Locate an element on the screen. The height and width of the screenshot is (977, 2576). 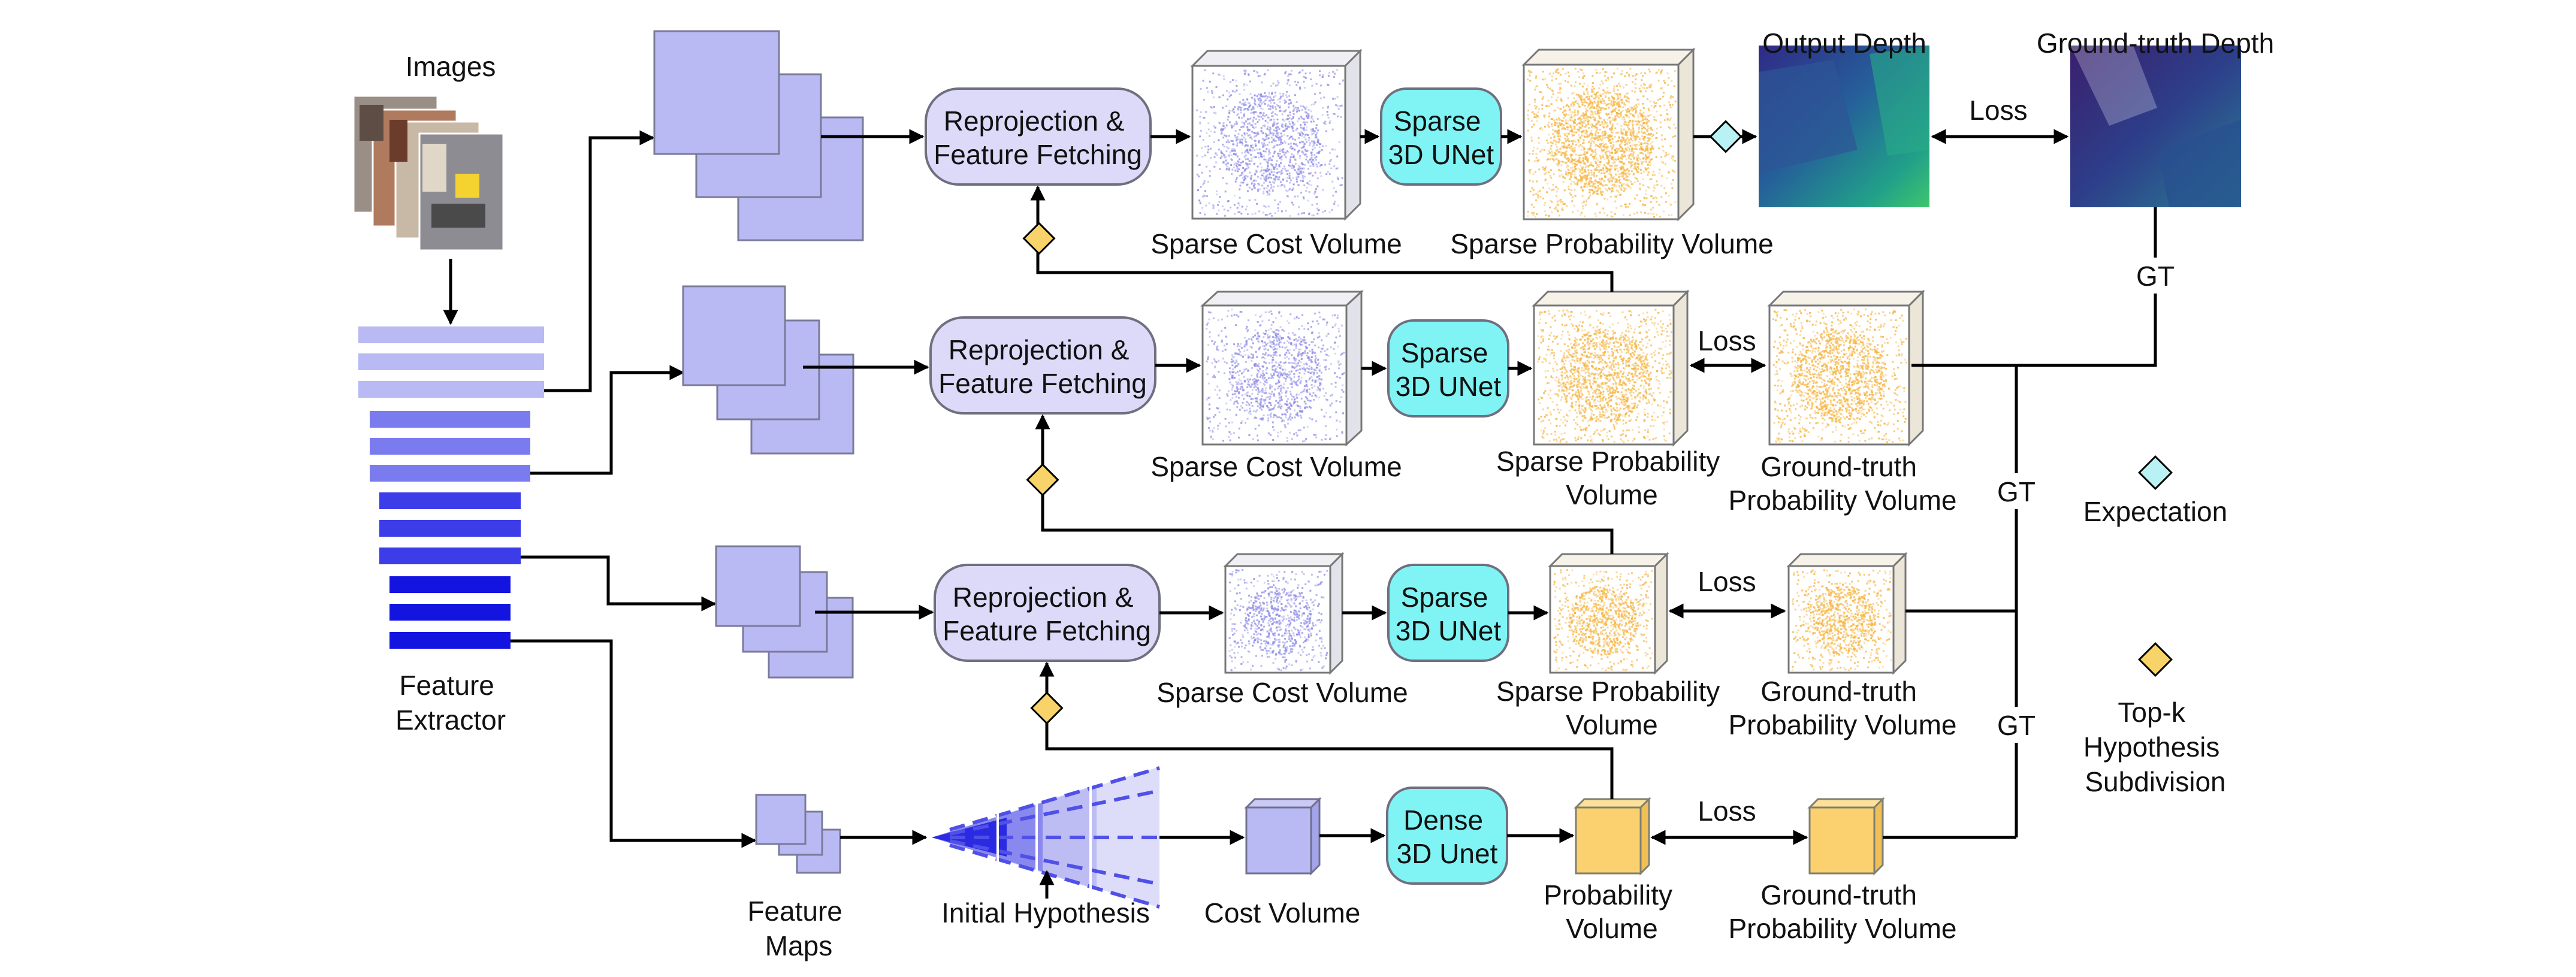
loss-label-2: Loss is located at coordinates (1727, 340).